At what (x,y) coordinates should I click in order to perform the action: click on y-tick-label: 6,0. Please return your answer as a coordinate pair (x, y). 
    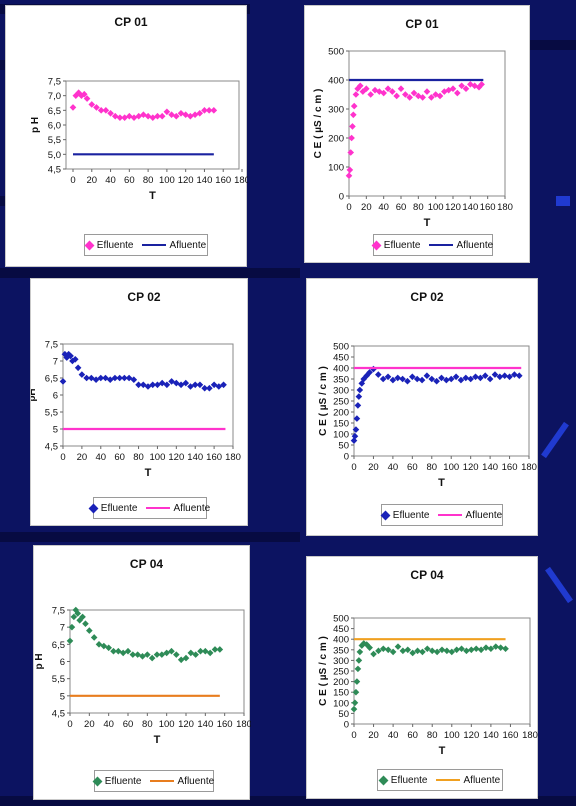
    Looking at the image, I should click on (54, 126).